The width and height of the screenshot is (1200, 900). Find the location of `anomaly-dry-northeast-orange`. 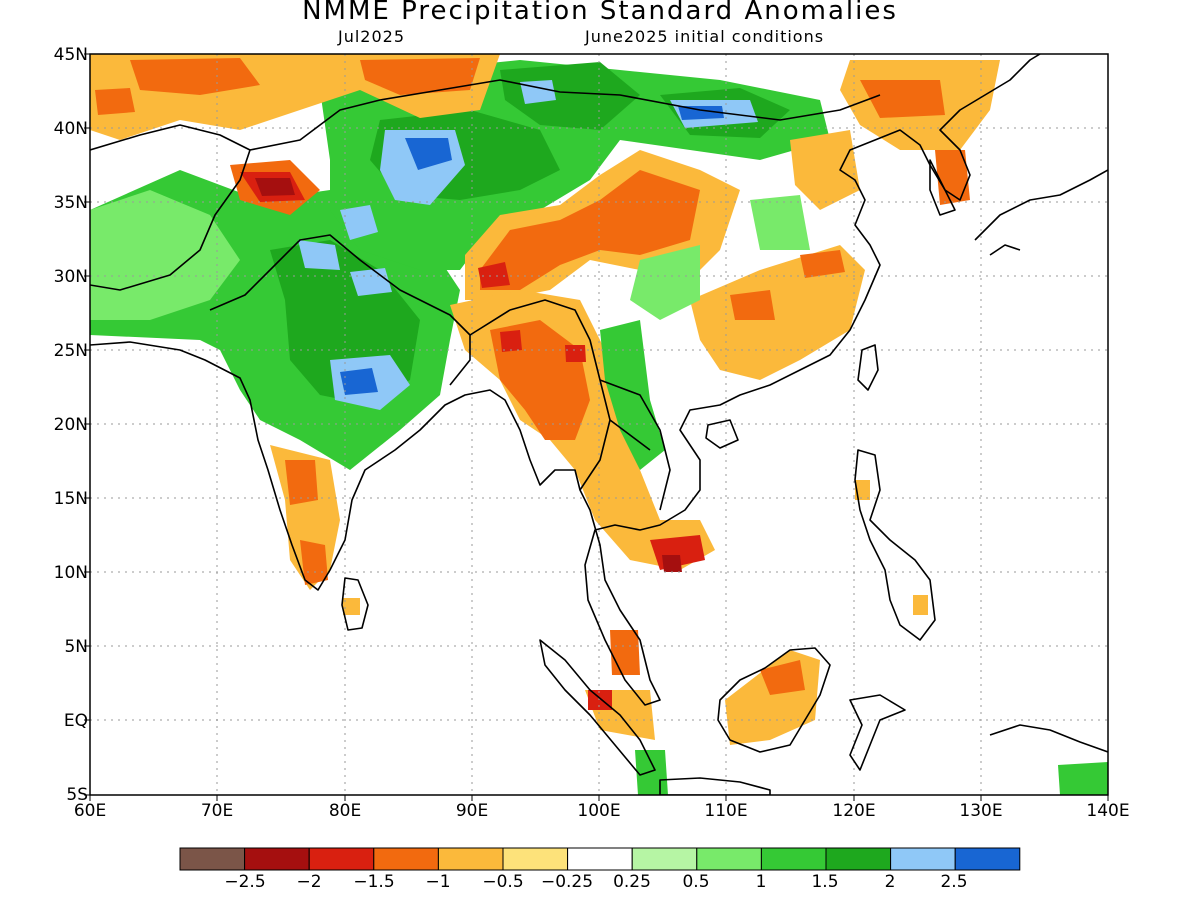

anomaly-dry-northeast-orange is located at coordinates (915, 142).